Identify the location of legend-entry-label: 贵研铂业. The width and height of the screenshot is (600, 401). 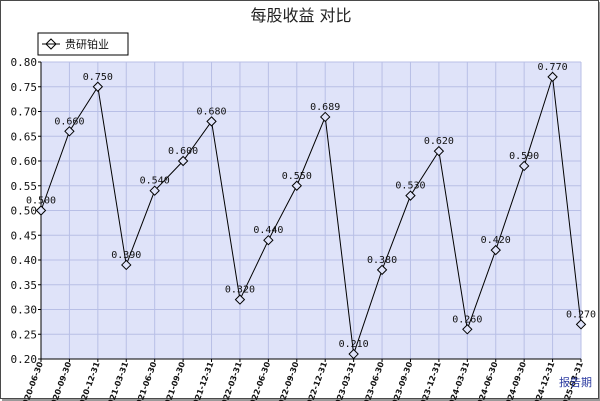
(87, 44).